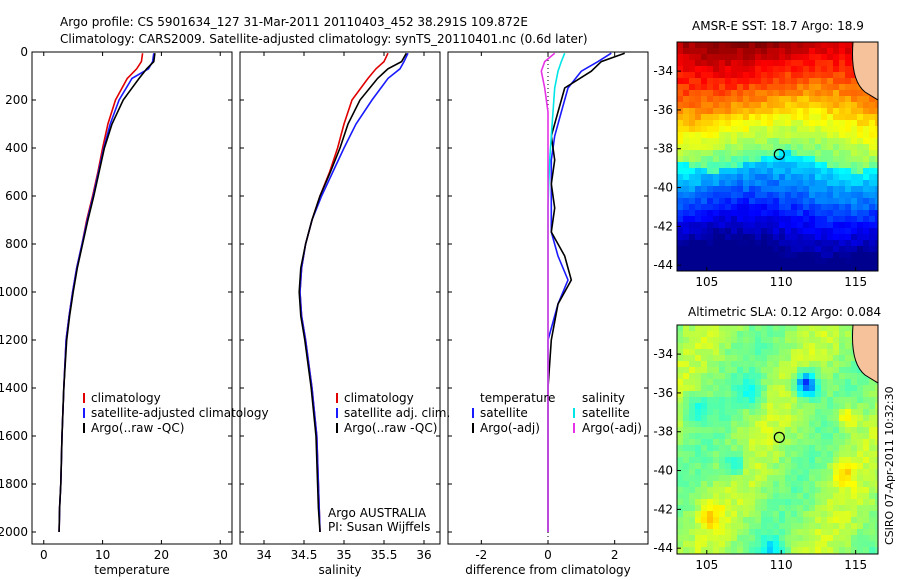 The height and width of the screenshot is (580, 900). Describe the element at coordinates (24, 52) in the screenshot. I see `y-tick-label: 0` at that location.